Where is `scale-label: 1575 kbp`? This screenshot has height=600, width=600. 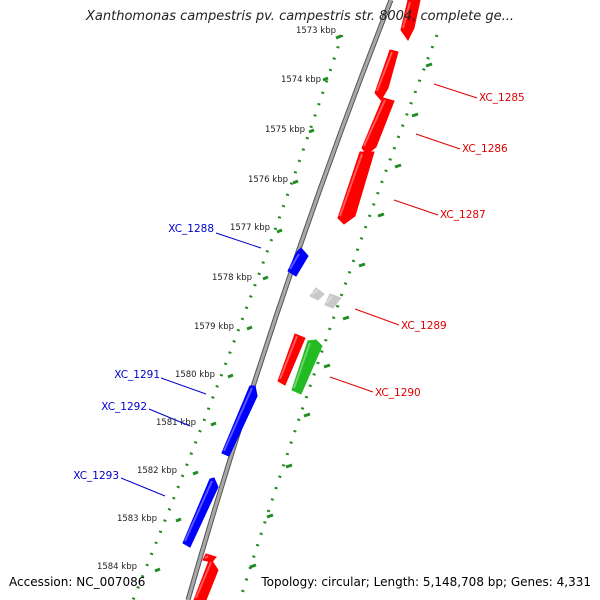
scale-label: 1575 kbp is located at coordinates (285, 130).